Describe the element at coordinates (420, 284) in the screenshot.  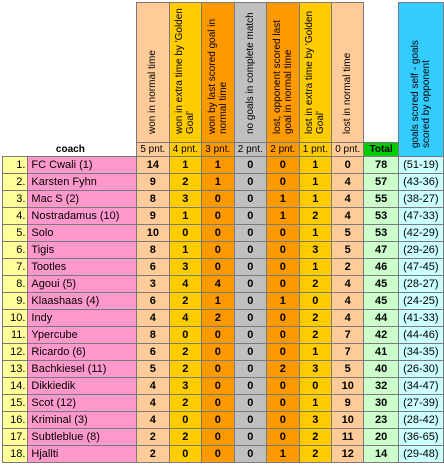
I see `goals-cell: (28-27)` at that location.